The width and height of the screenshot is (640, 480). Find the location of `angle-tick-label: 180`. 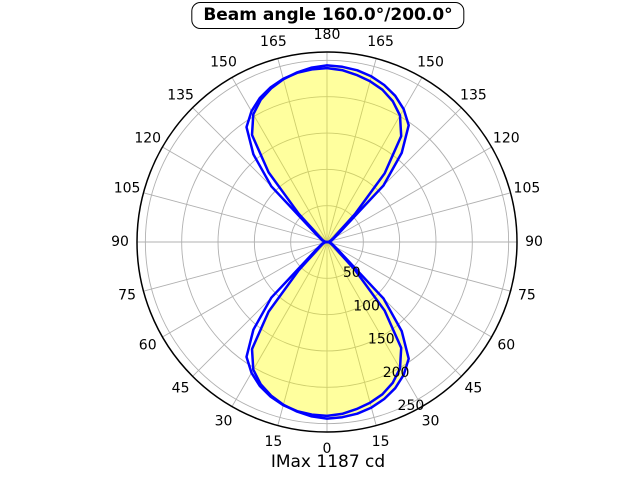

angle-tick-label: 180 is located at coordinates (327, 35).